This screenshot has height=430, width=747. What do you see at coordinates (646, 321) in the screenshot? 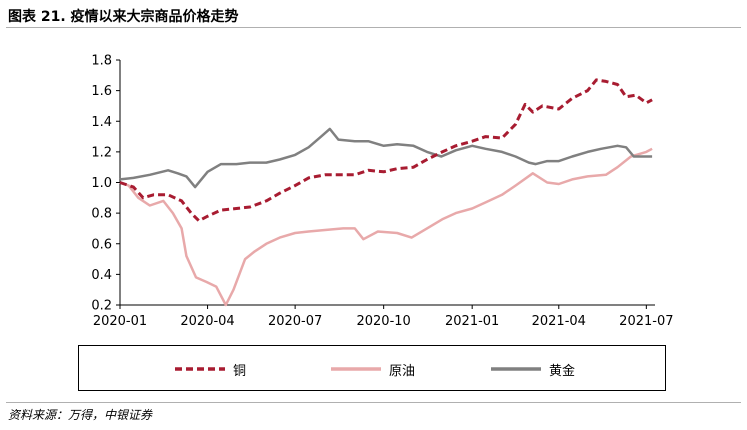
I see `x-tick-label: 2021-07` at bounding box center [646, 321].